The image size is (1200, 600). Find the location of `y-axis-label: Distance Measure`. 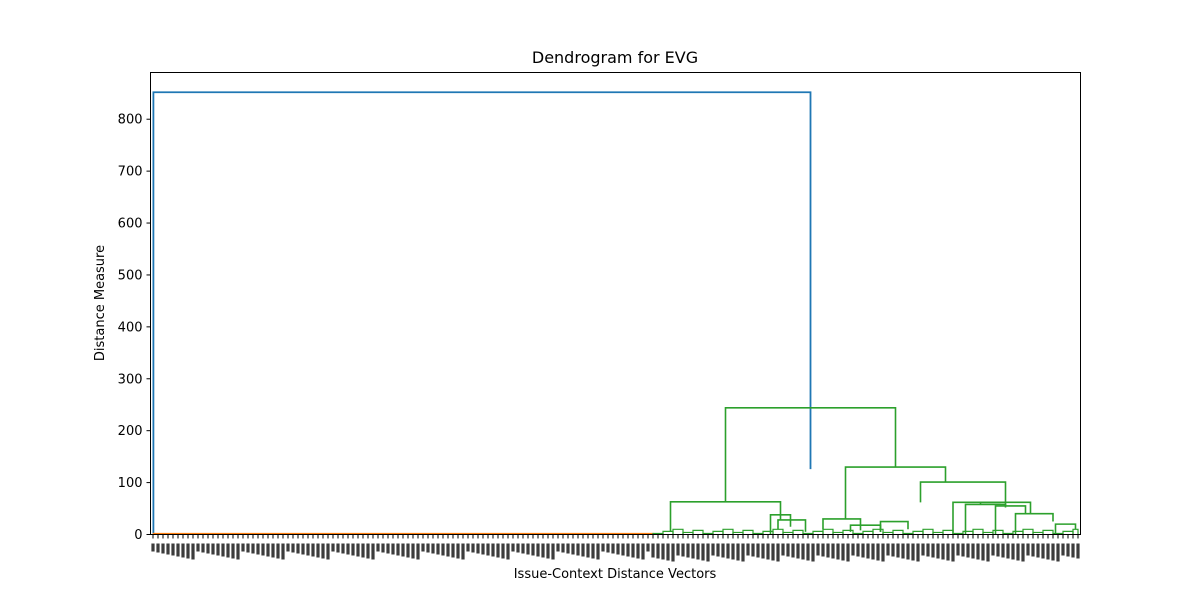

y-axis-label: Distance Measure is located at coordinates (100, 303).